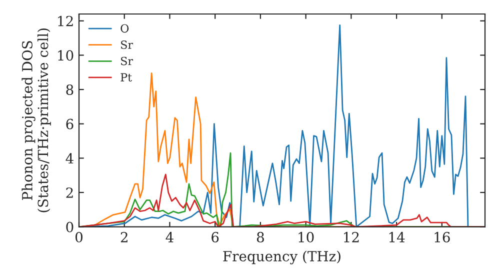 The image size is (500, 280). I want to click on y-tick-label: 2, so click(69, 192).